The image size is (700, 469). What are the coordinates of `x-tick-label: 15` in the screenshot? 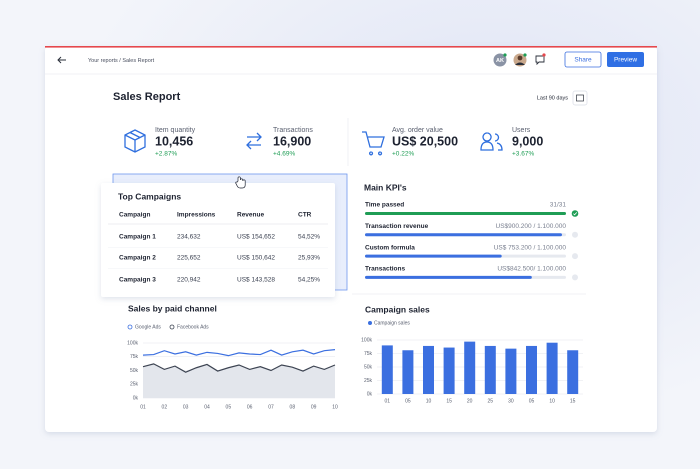 It's located at (573, 401).